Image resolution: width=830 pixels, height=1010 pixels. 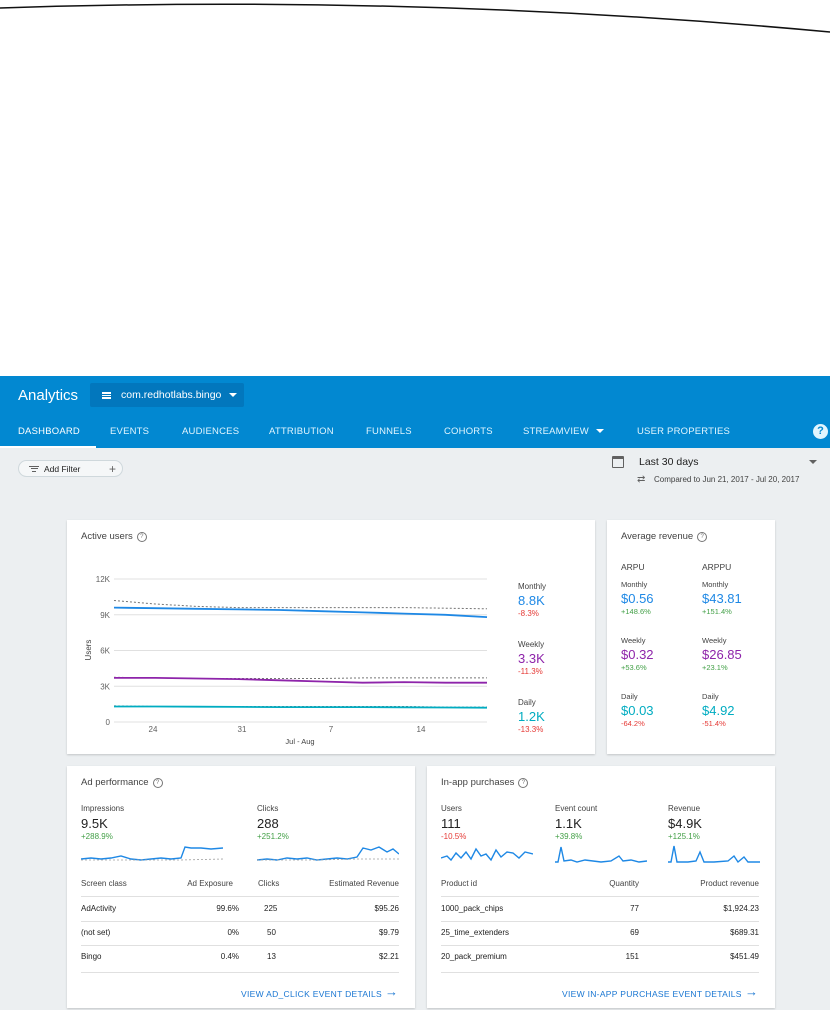 What do you see at coordinates (717, 611) in the screenshot?
I see `metric-change: +151.4%` at bounding box center [717, 611].